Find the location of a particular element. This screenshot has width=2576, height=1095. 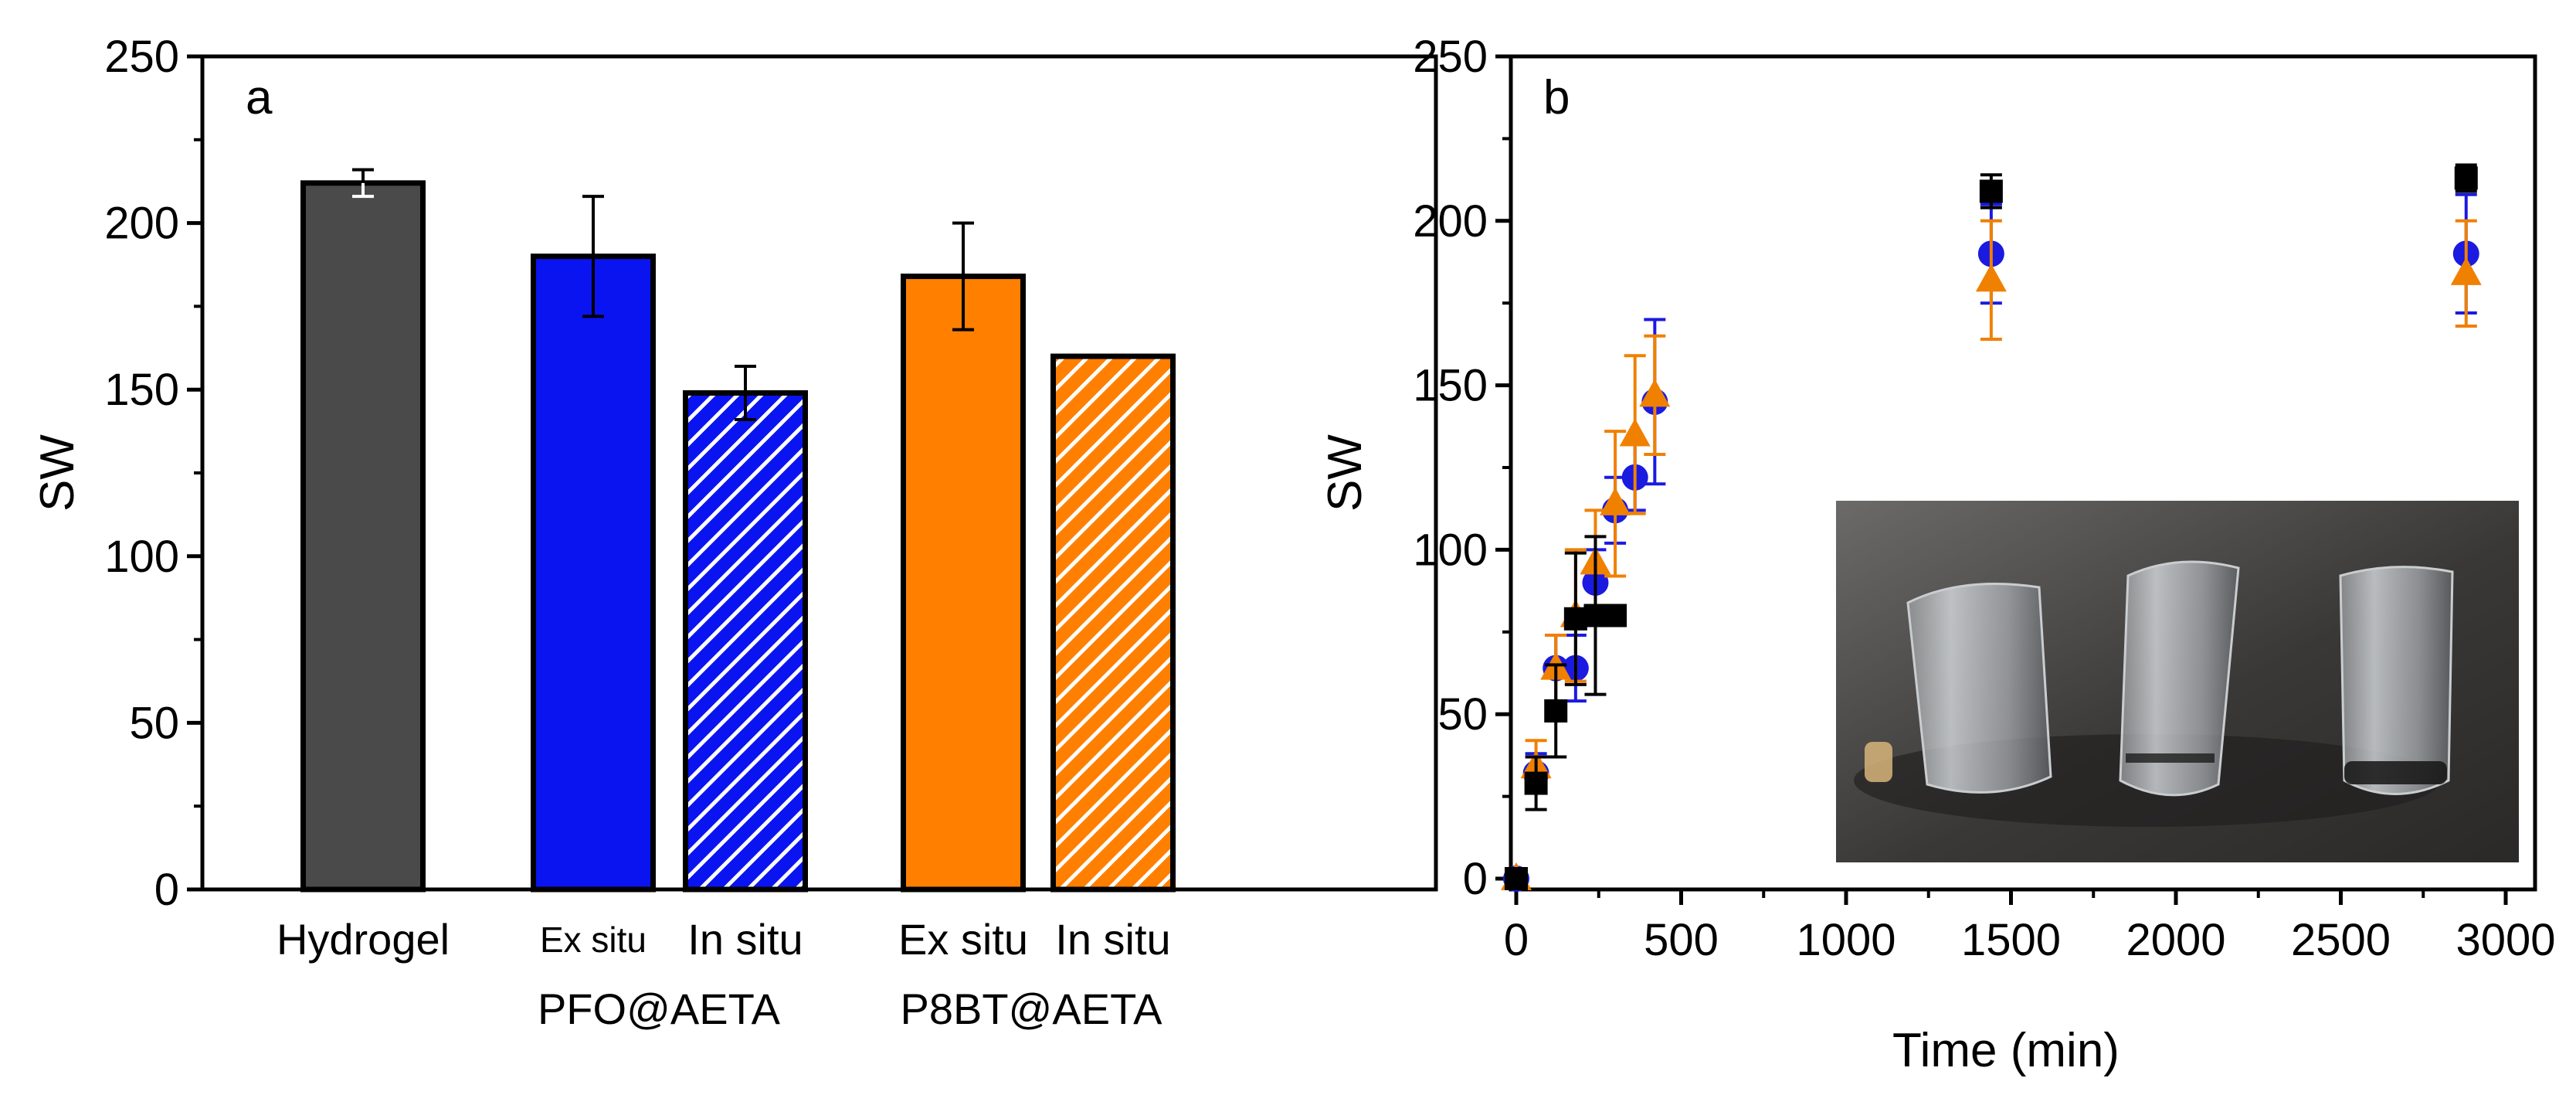

x-tick-label: 2000 is located at coordinates (2175, 940).